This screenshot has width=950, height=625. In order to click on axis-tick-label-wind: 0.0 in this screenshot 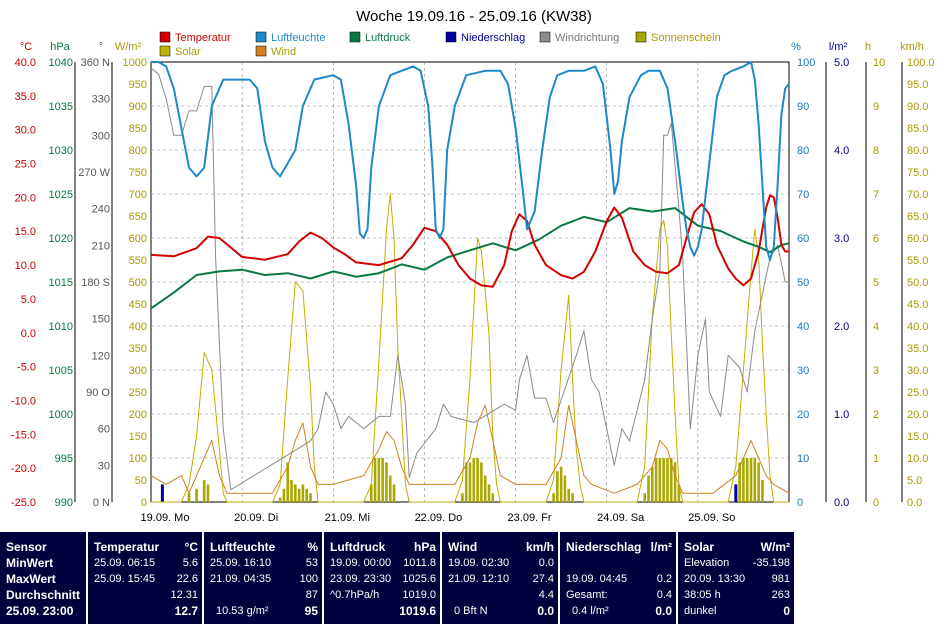, I will do `click(914, 503)`.